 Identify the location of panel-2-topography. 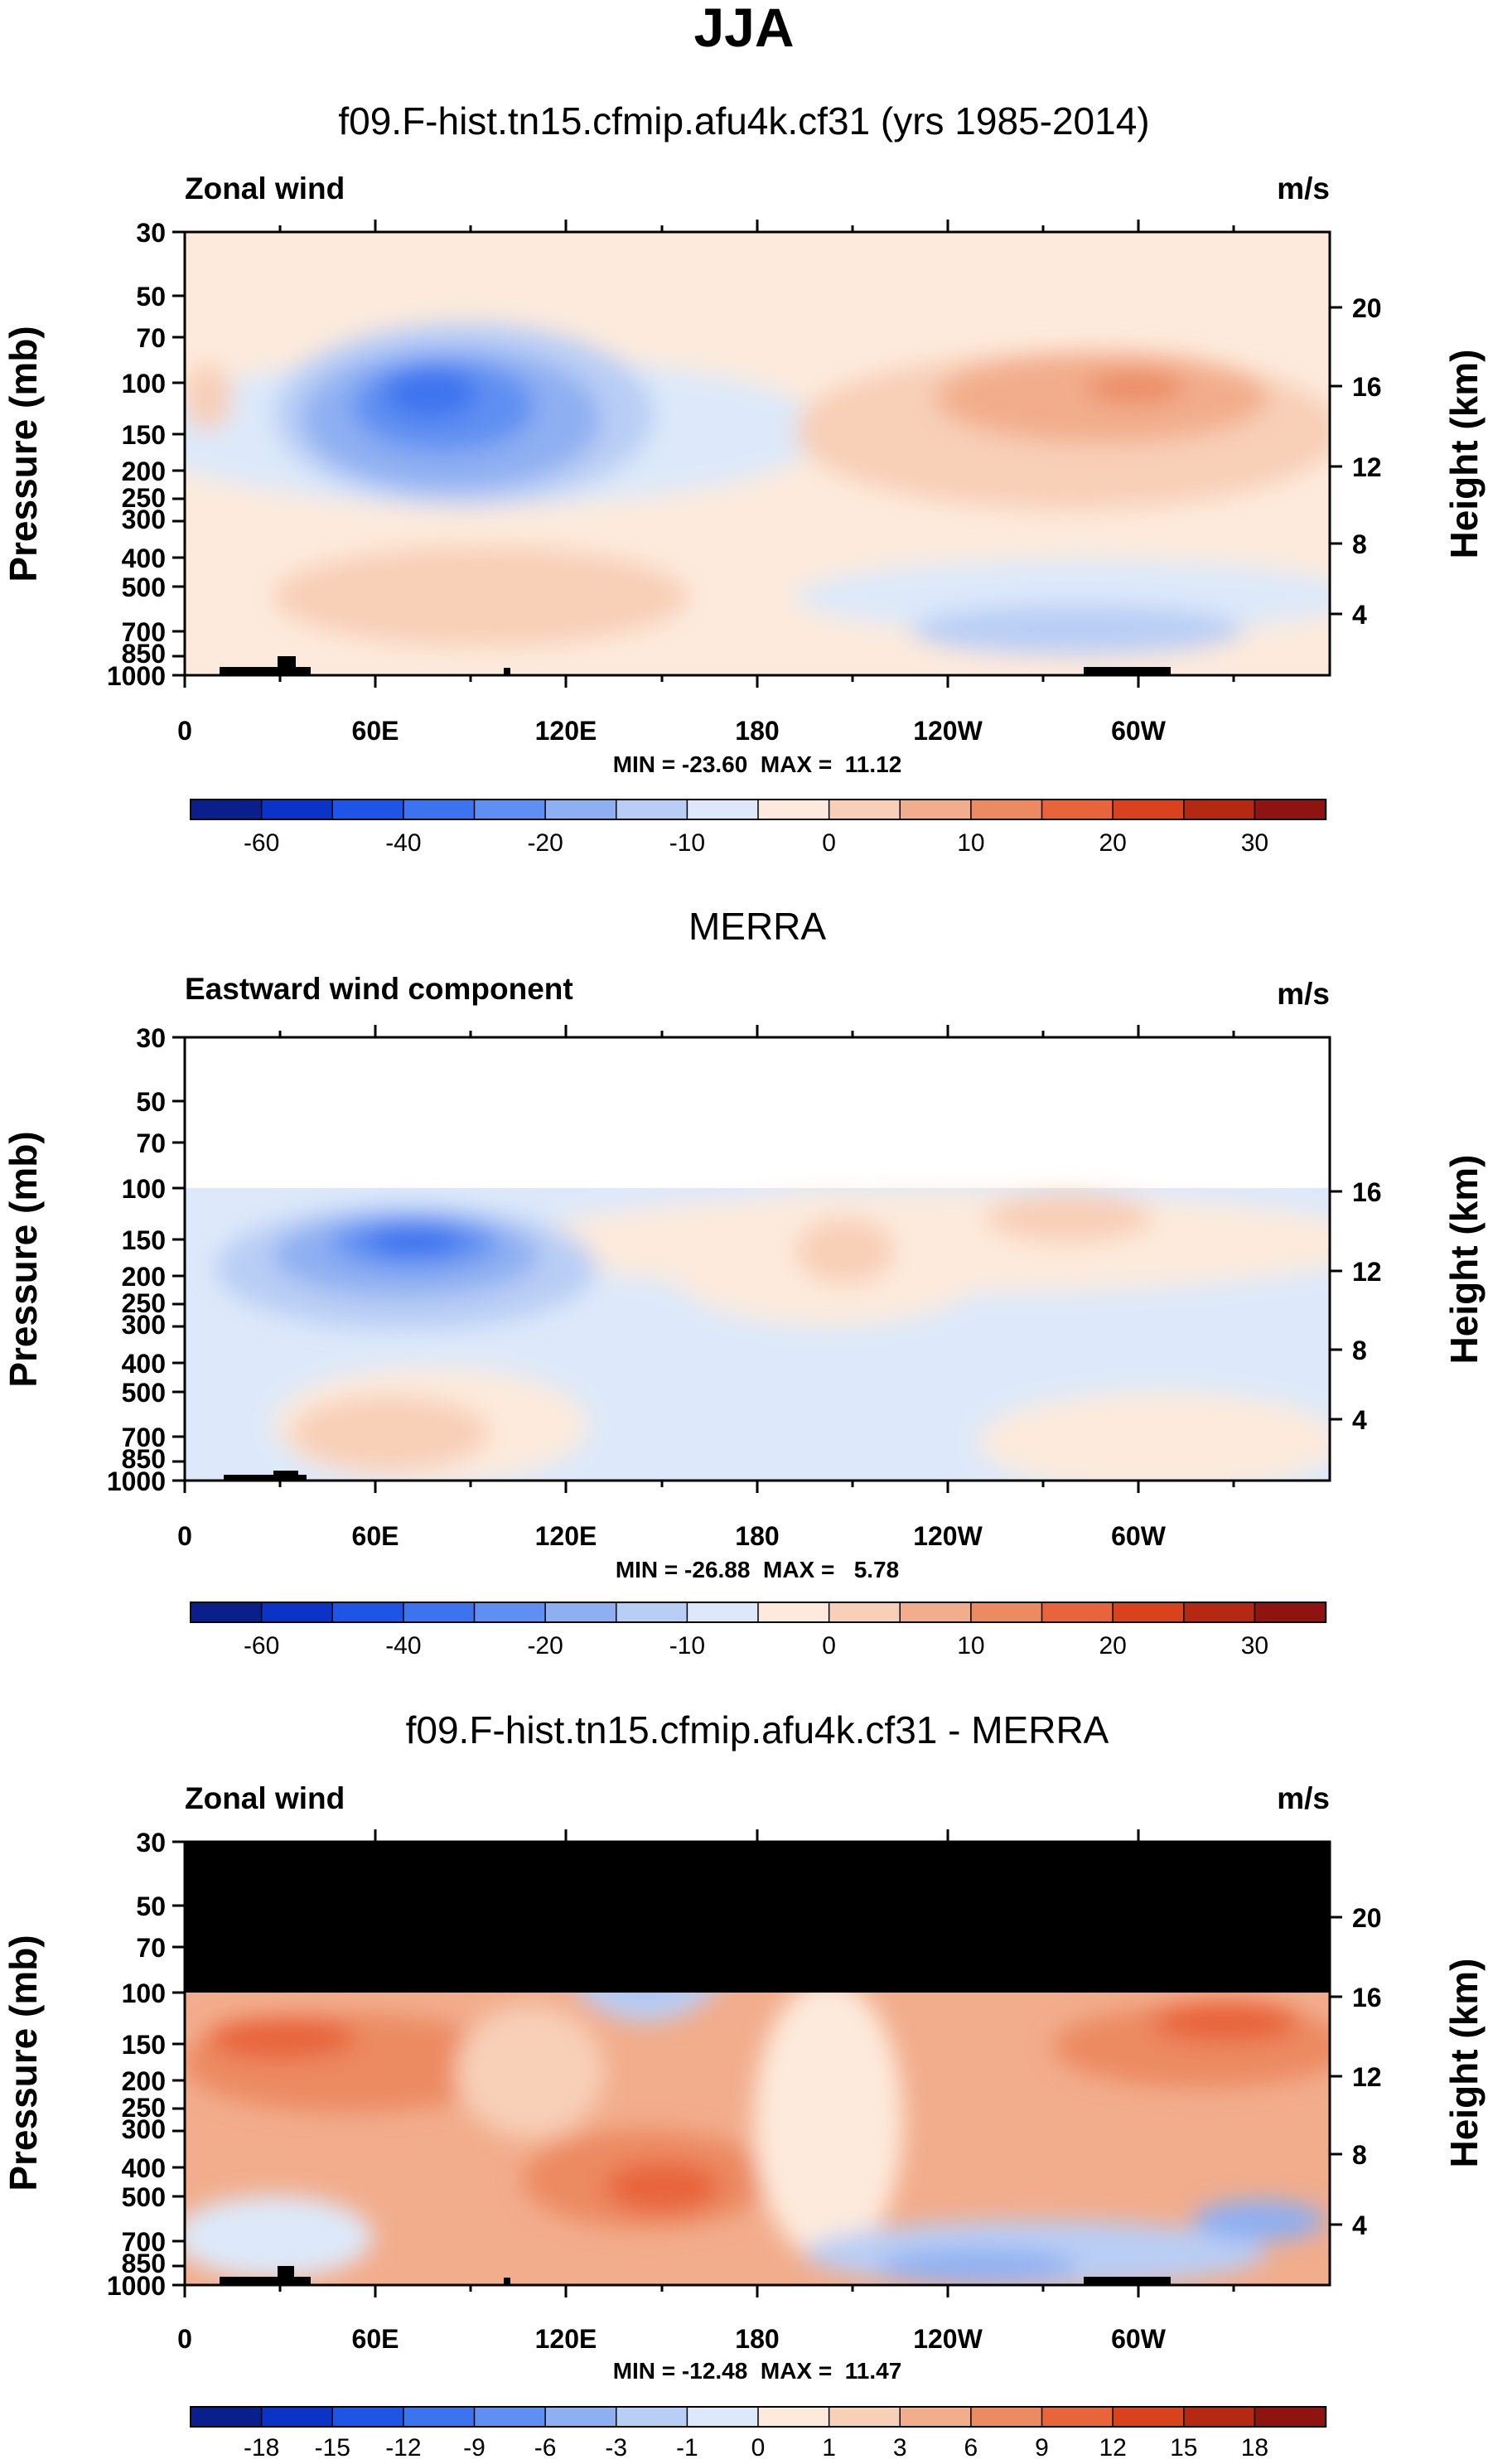
(265, 1478).